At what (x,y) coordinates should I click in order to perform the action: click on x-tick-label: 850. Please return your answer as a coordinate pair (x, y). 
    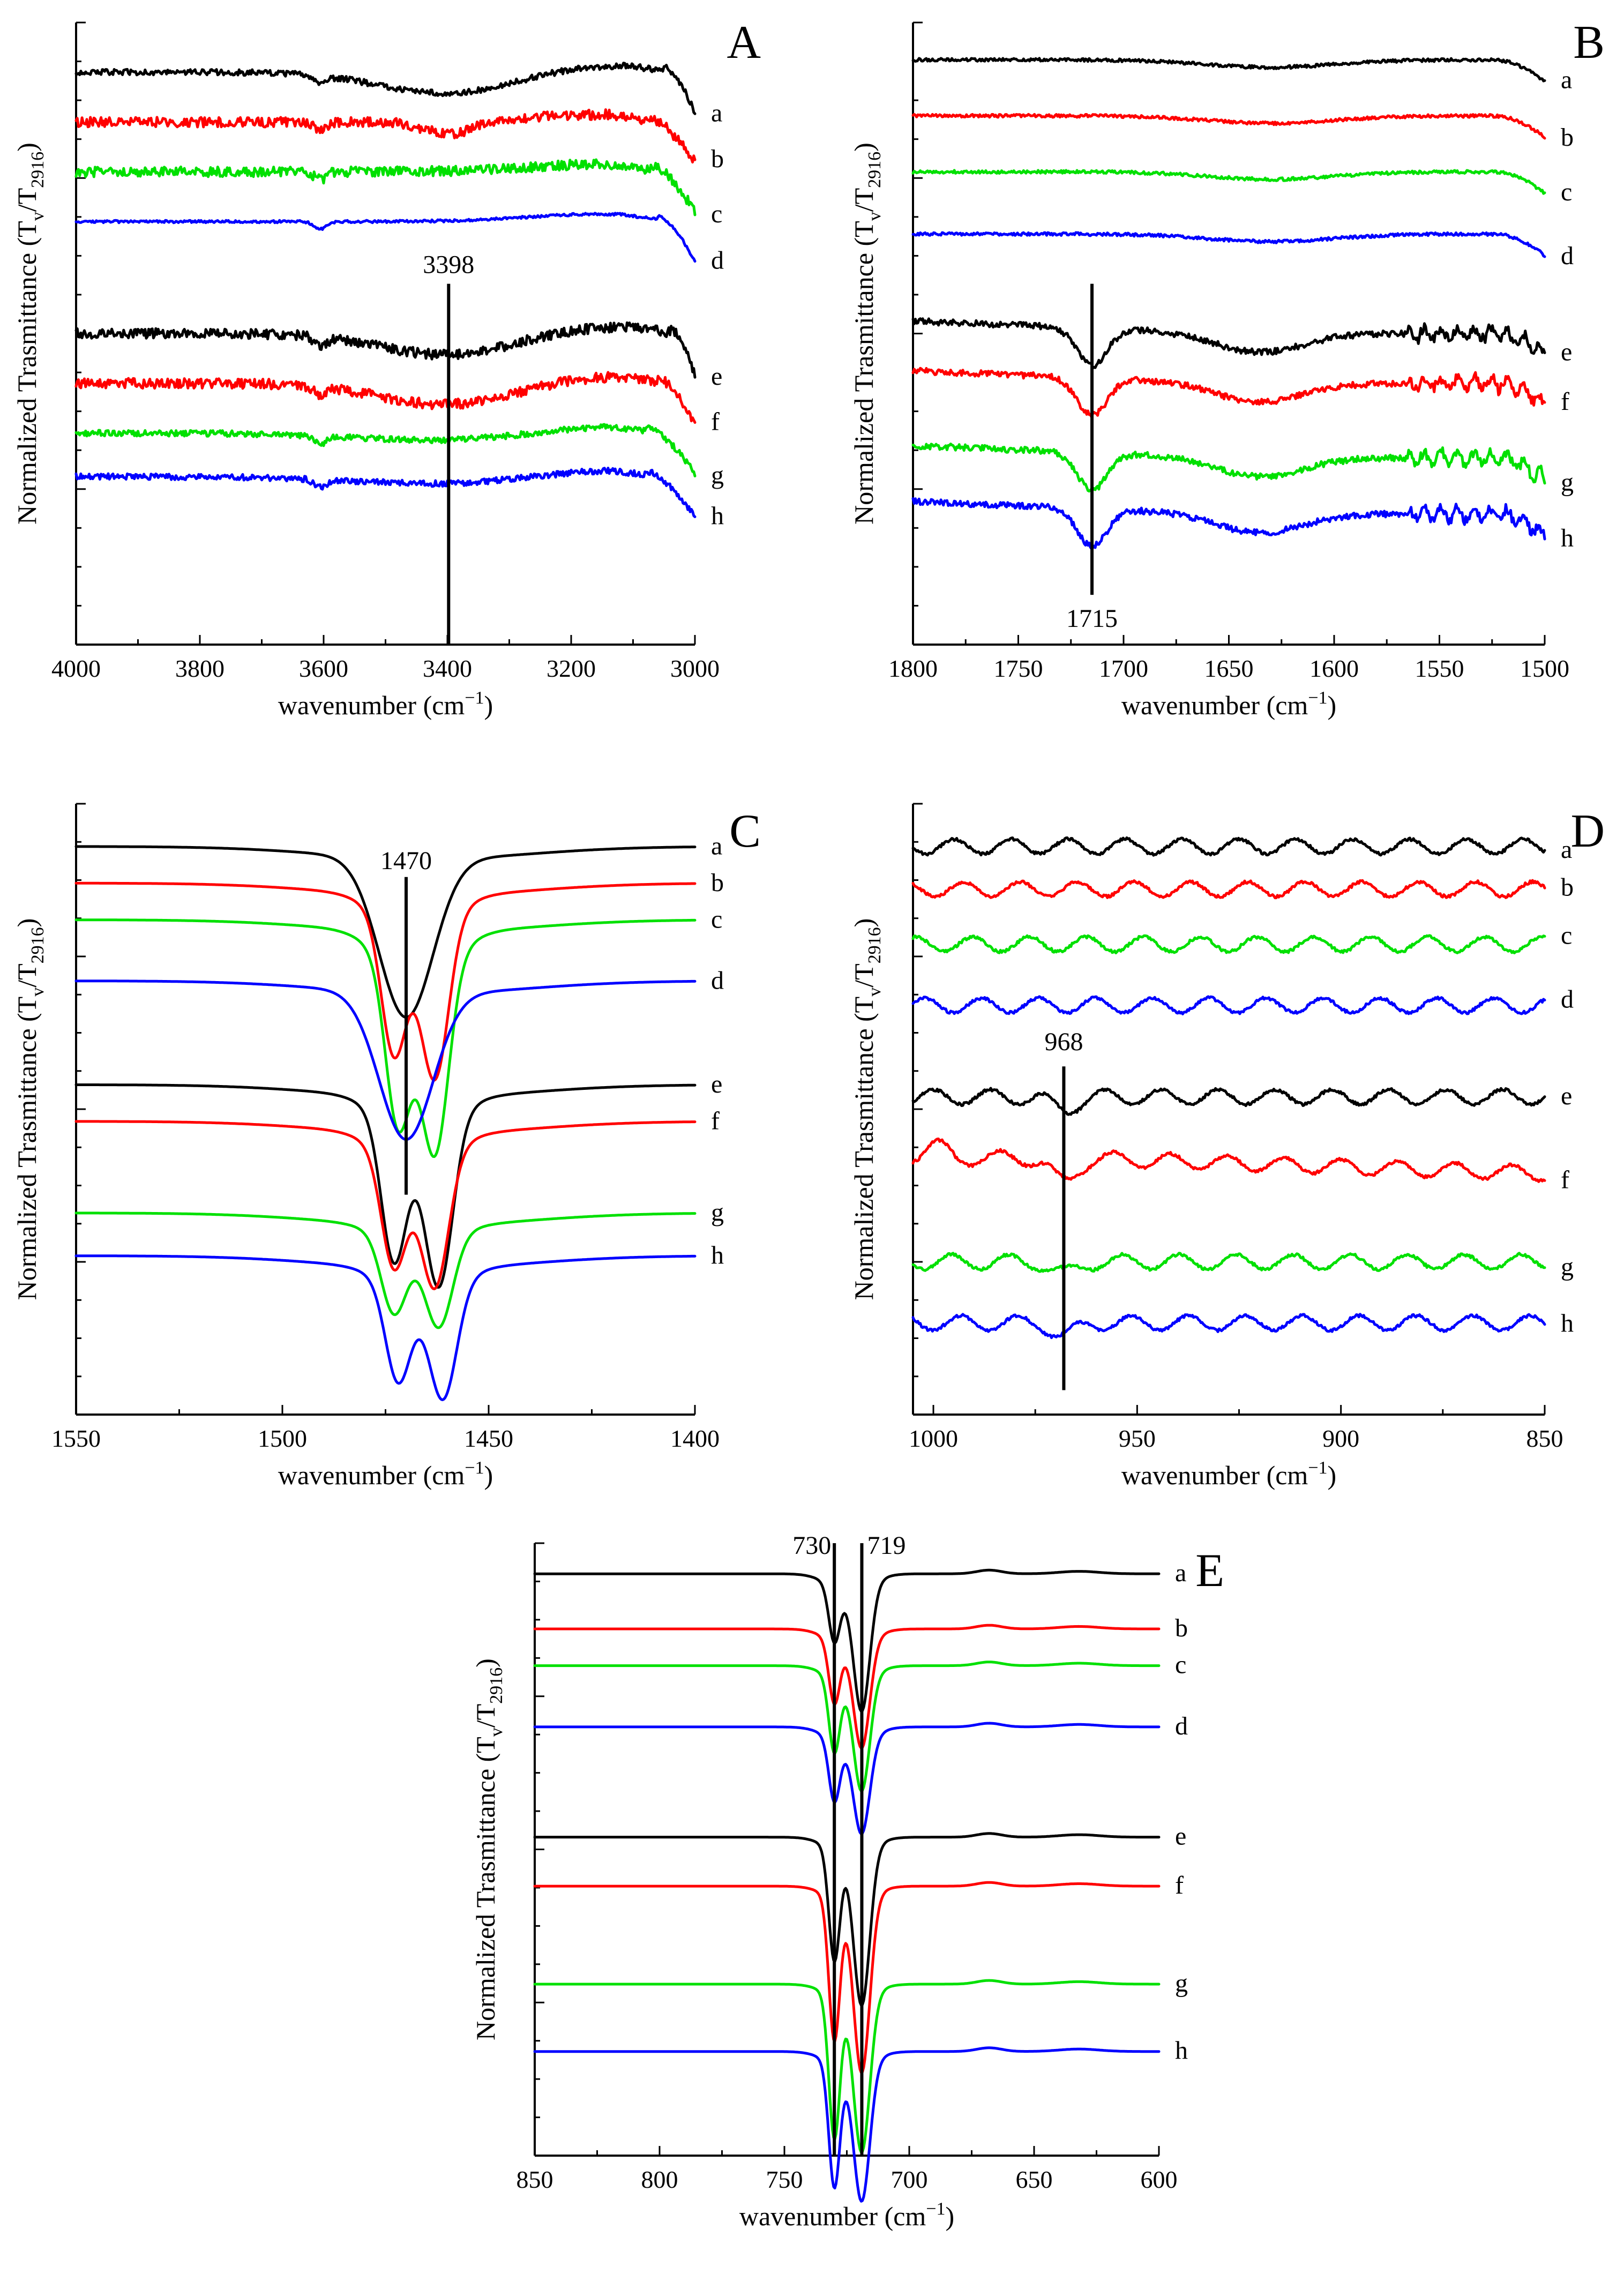
    Looking at the image, I should click on (535, 2179).